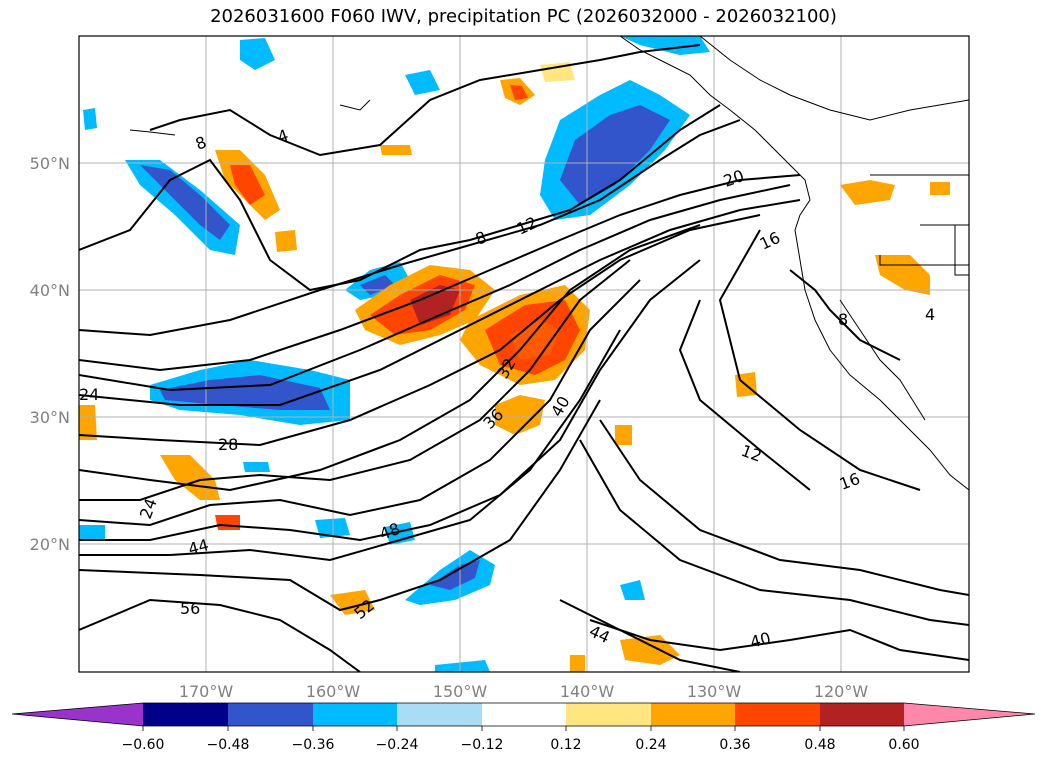 This screenshot has width=1047, height=765. I want to click on colorbar-tick: 0.12, so click(565, 745).